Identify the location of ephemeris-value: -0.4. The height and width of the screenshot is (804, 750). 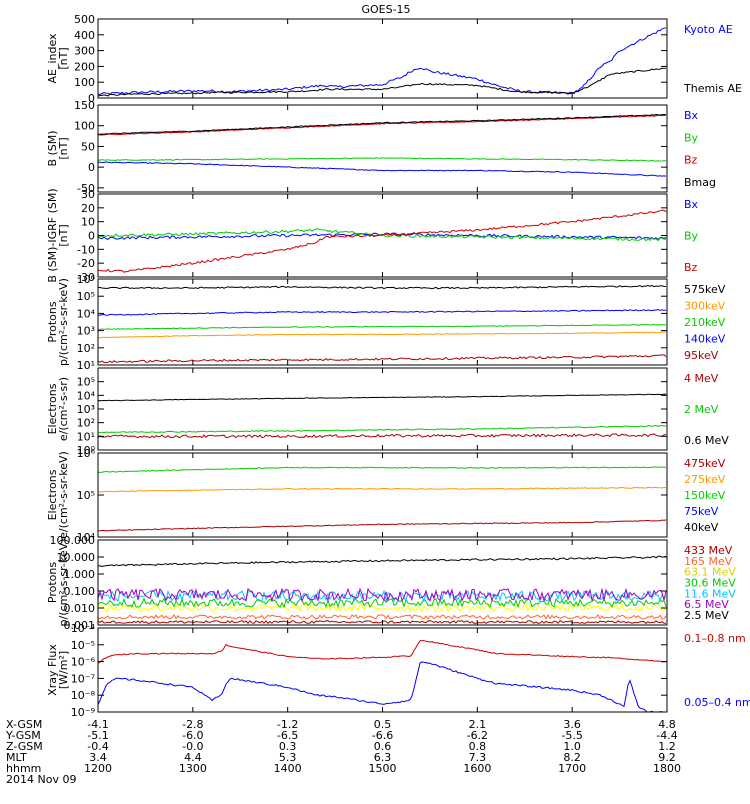
(97, 746).